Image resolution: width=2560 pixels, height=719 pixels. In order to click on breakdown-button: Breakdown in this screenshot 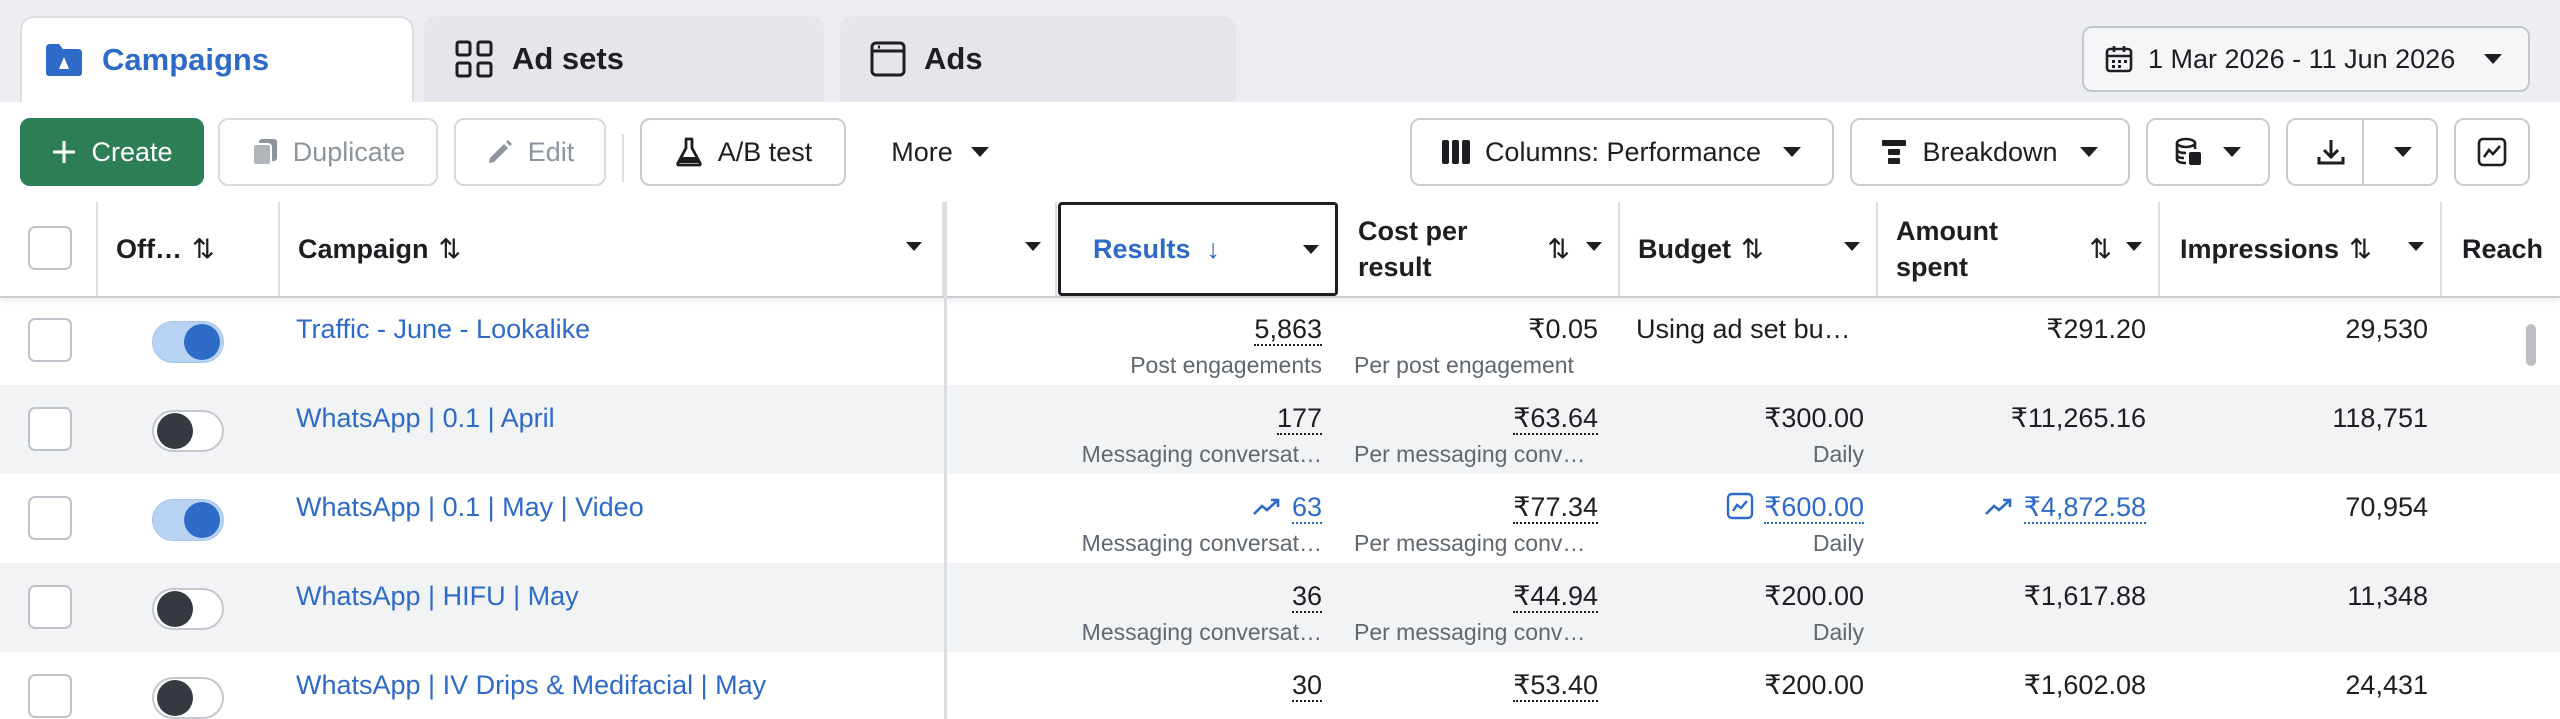, I will do `click(1990, 152)`.